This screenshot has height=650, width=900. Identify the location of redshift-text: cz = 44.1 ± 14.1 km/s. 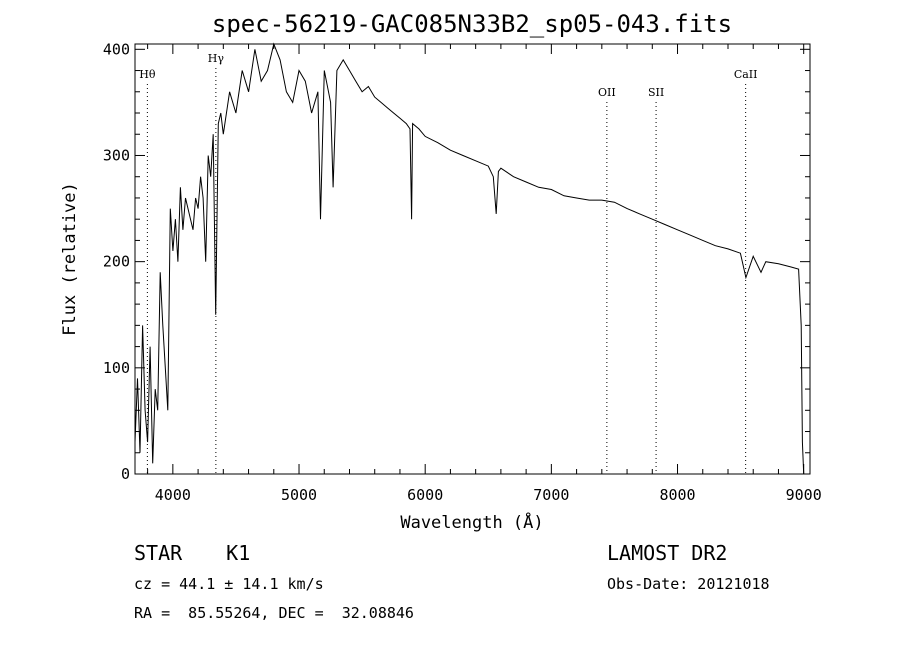
(229, 584).